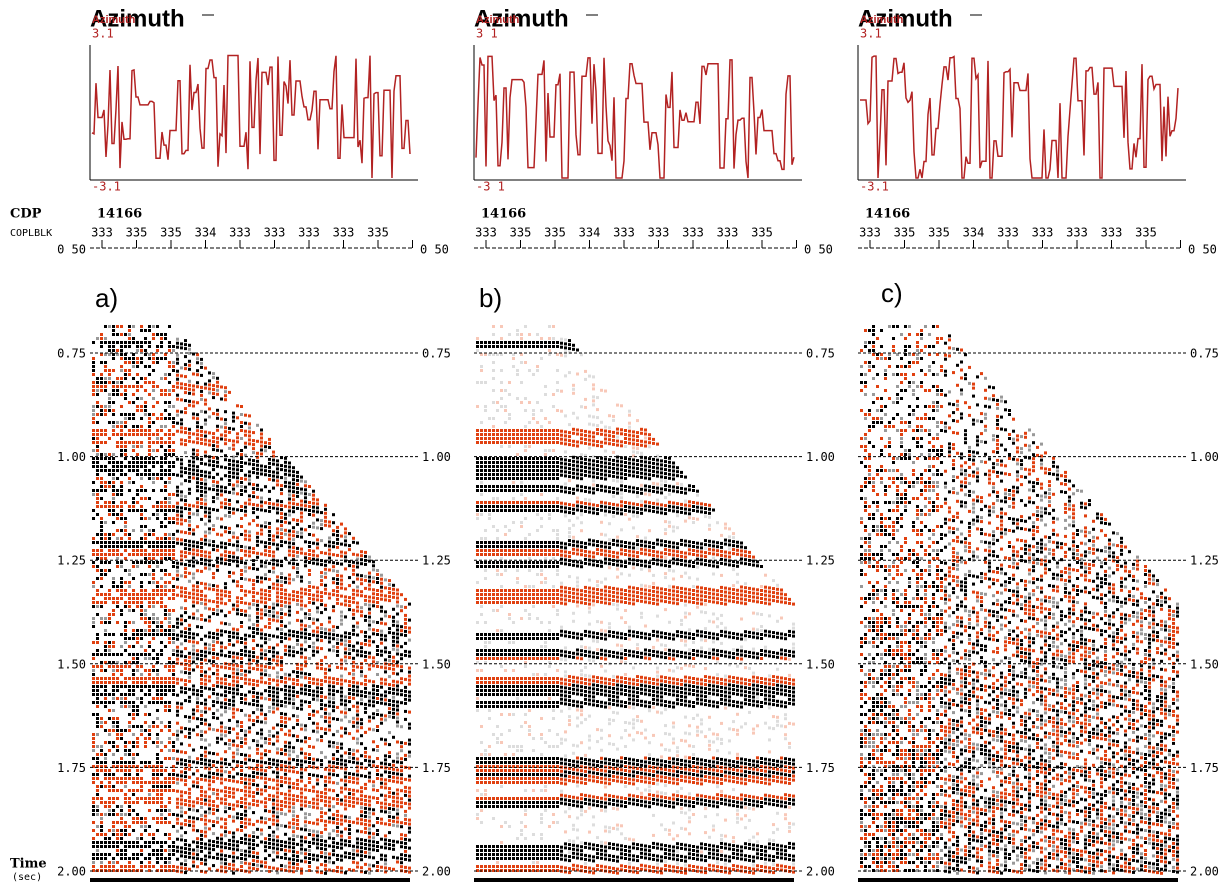  I want to click on coplblk-value: 333, so click(240, 233).